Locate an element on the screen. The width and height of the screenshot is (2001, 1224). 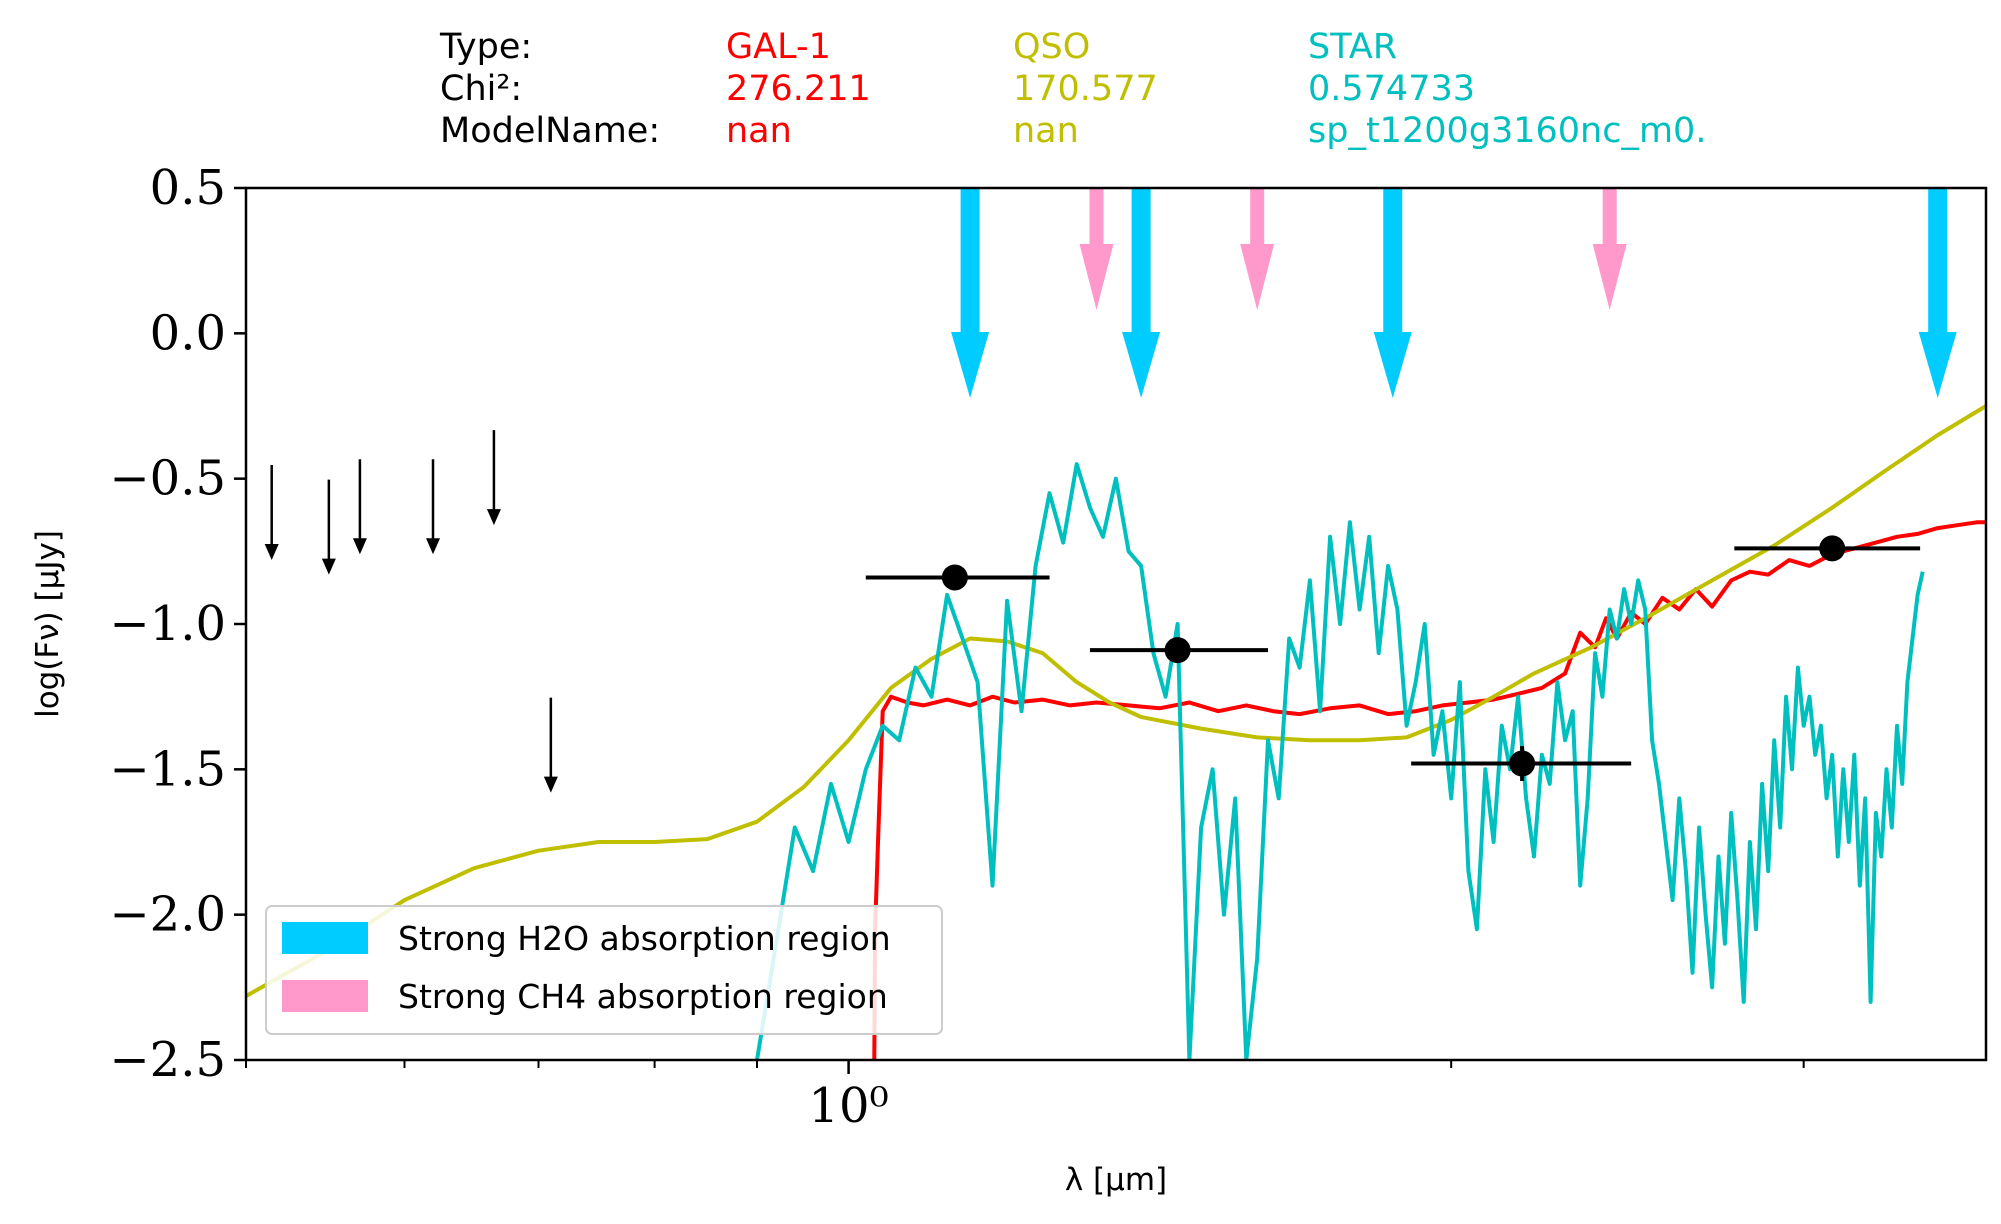
legend-box is located at coordinates (604, 970).